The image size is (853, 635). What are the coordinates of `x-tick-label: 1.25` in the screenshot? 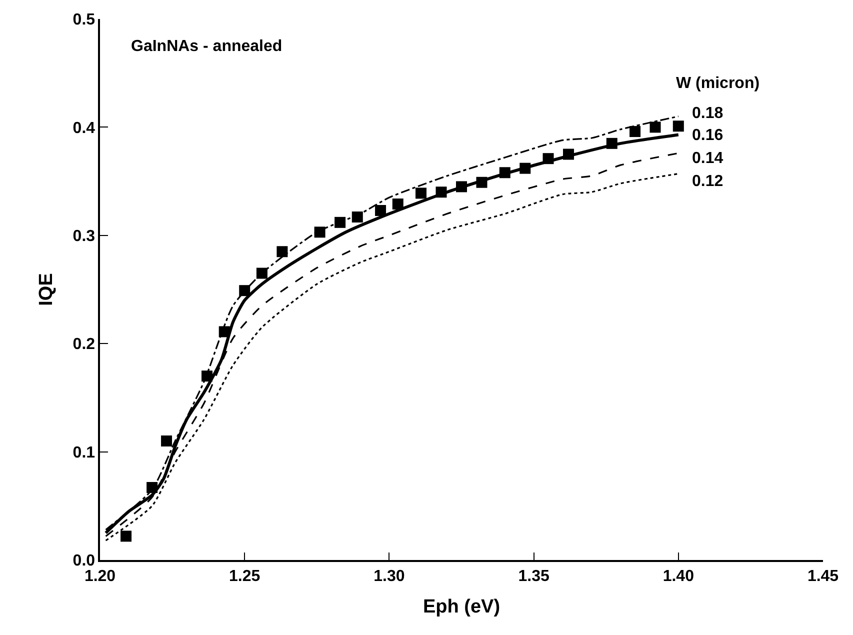 It's located at (244, 576).